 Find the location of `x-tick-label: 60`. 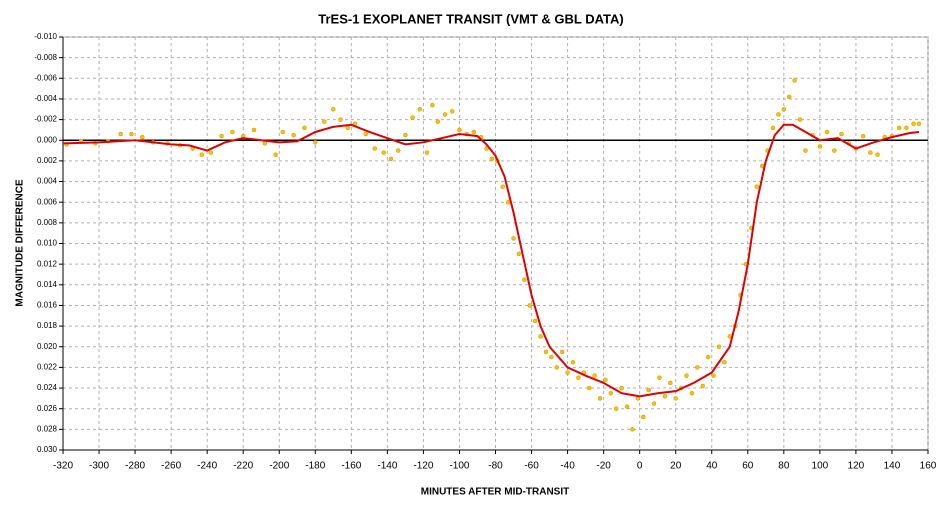

x-tick-label: 60 is located at coordinates (748, 466).